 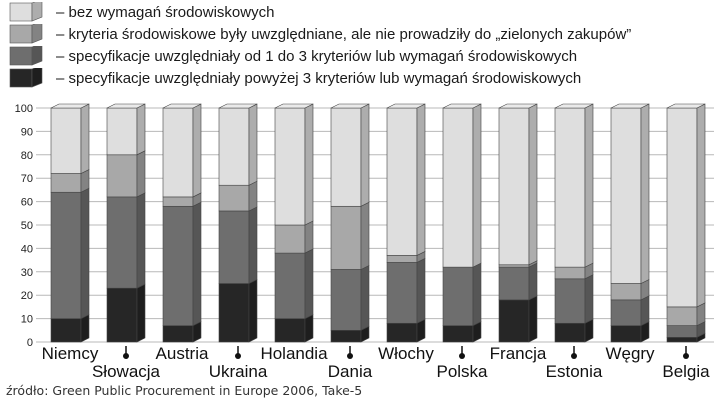 I want to click on y-tick-label: 40, so click(x=27, y=249).